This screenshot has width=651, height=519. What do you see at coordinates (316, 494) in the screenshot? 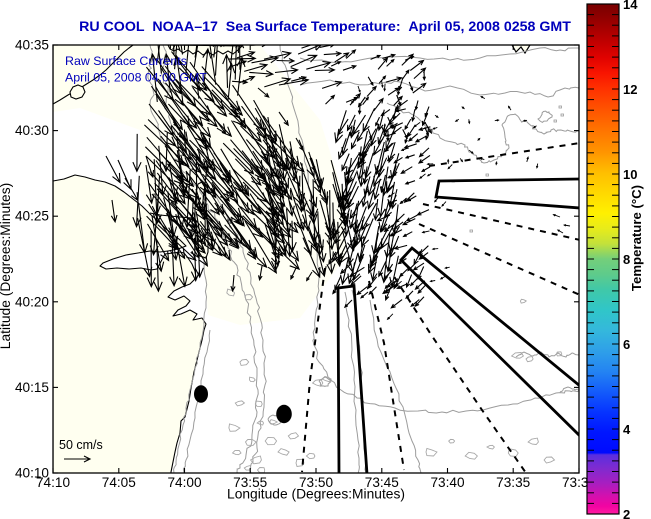
I see `svg-text: Longitude (Degrees:Minutes)` at bounding box center [316, 494].